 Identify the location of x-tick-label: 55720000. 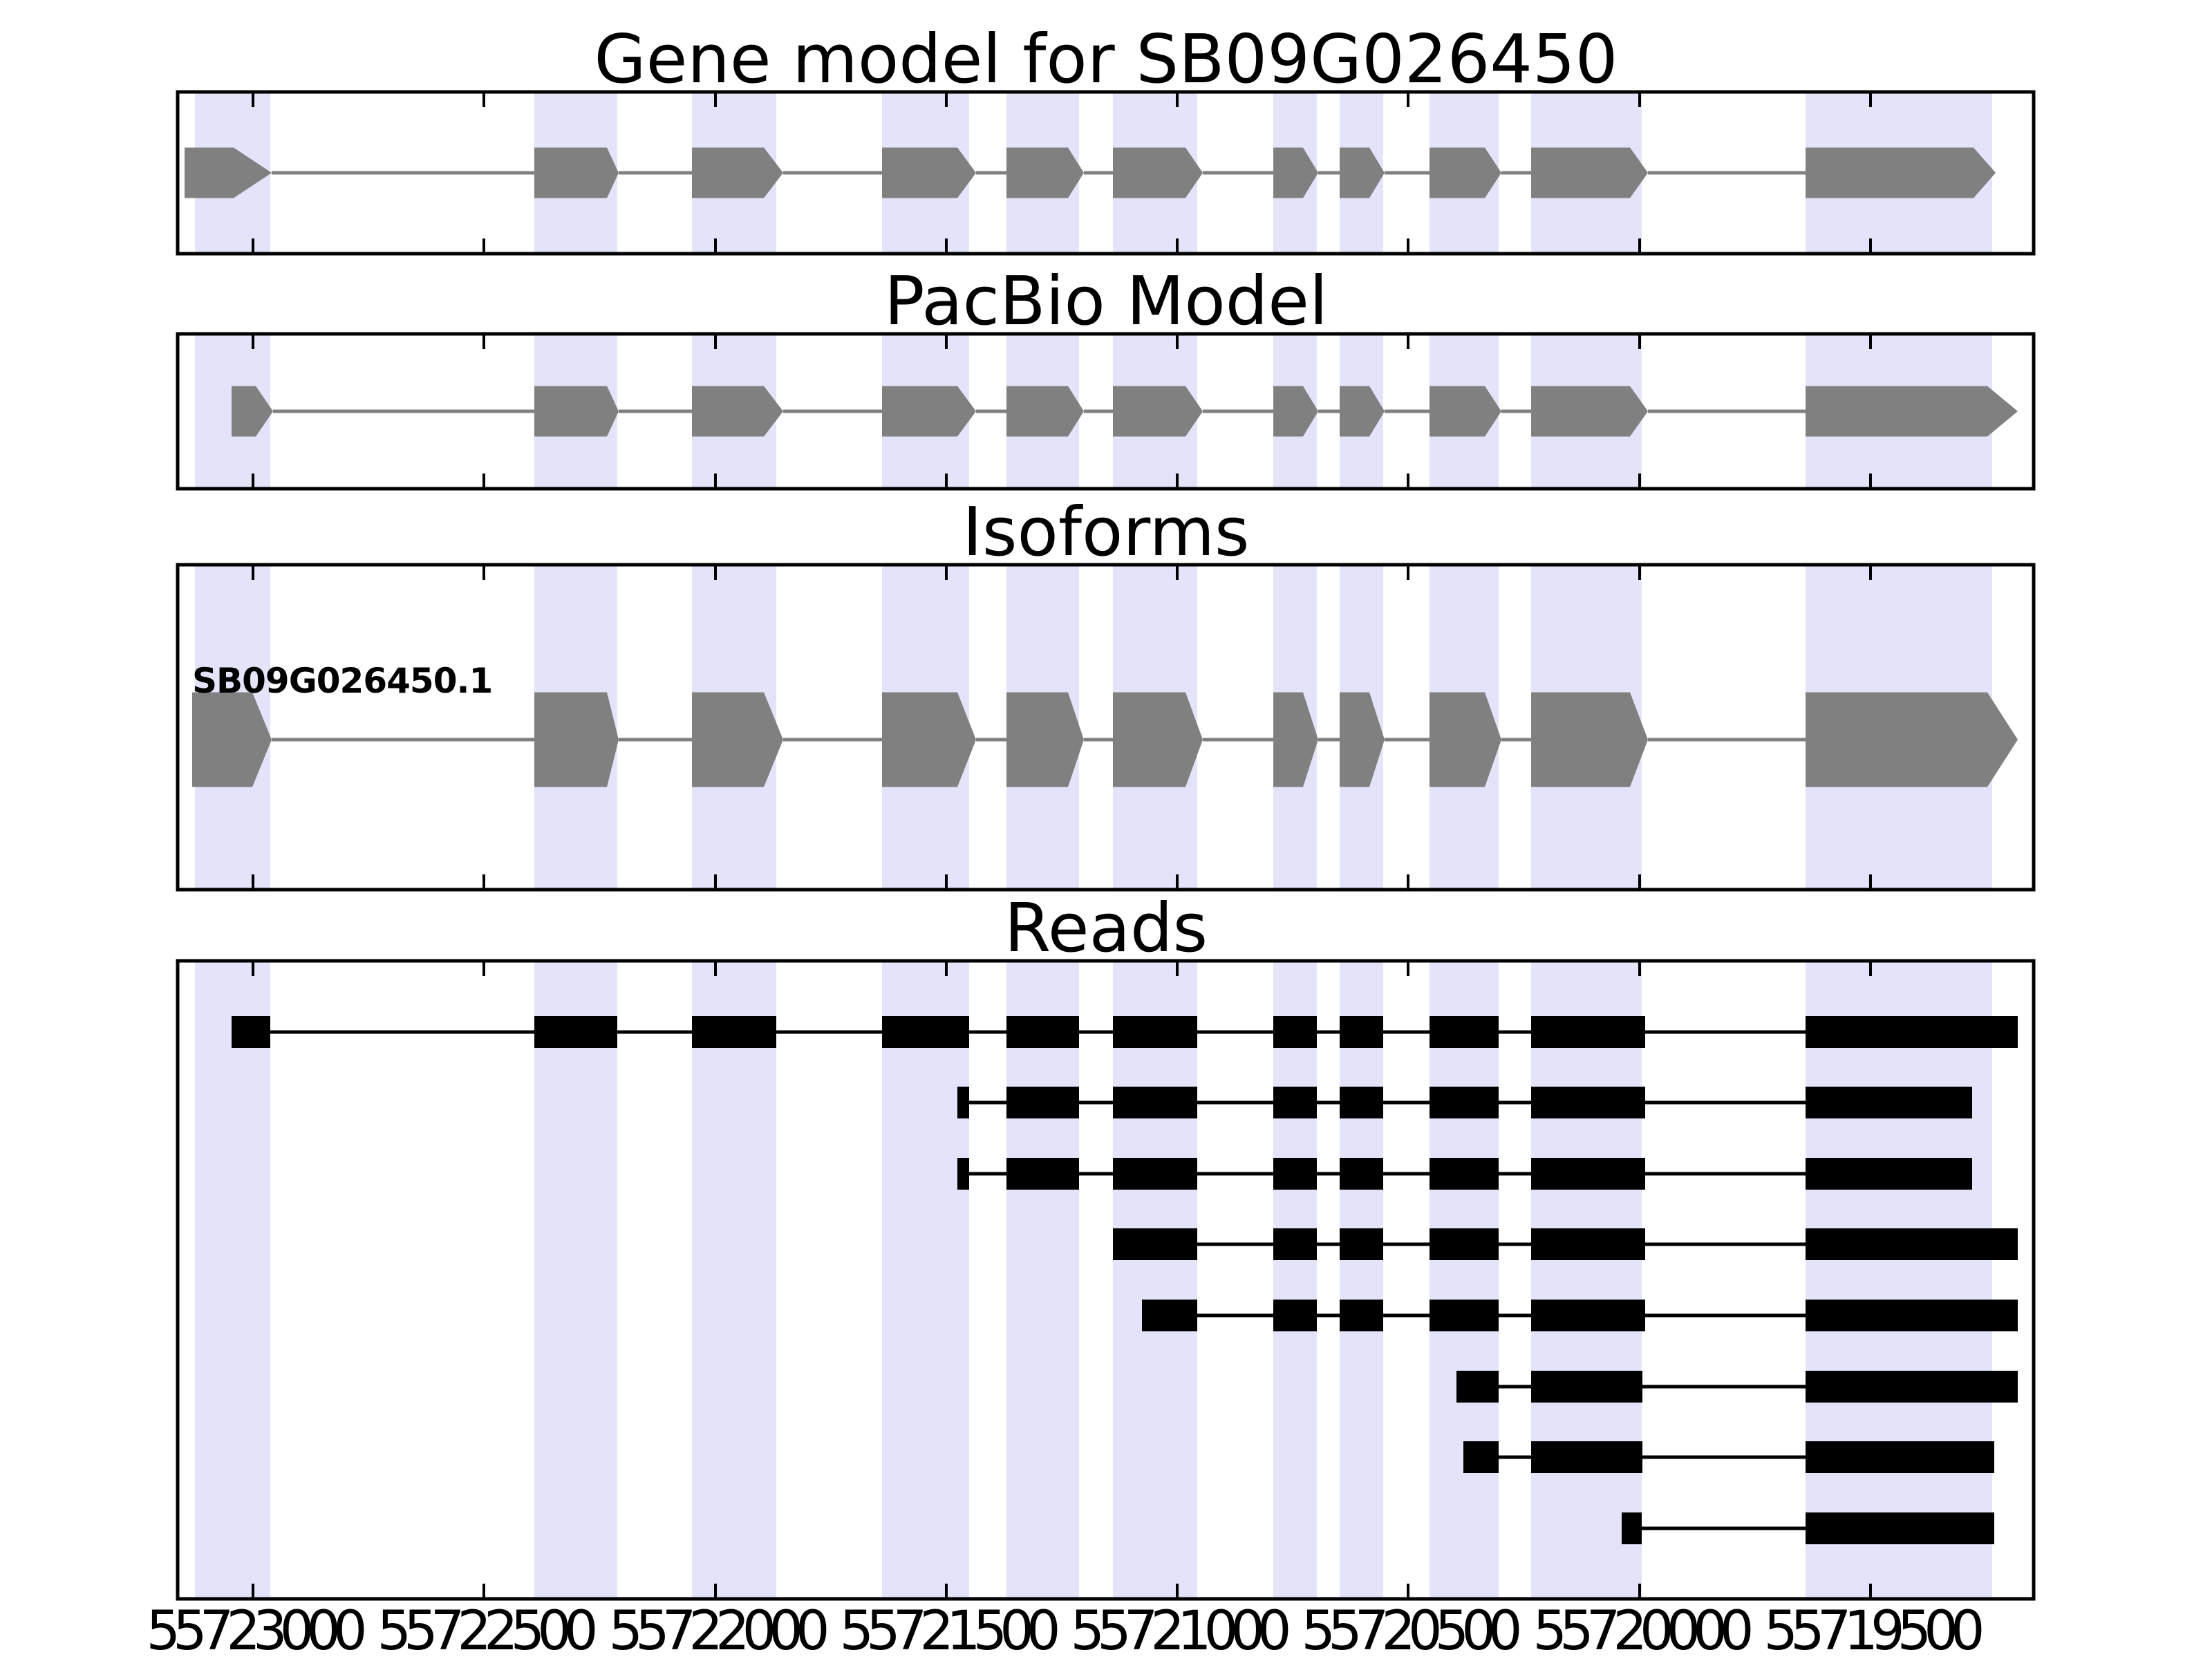
(1643, 1629).